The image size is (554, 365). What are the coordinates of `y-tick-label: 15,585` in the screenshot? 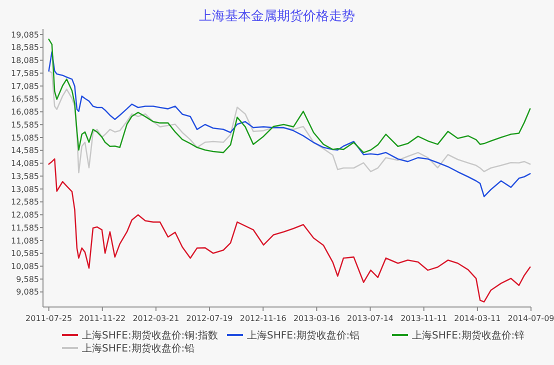 It's located at (25, 125).